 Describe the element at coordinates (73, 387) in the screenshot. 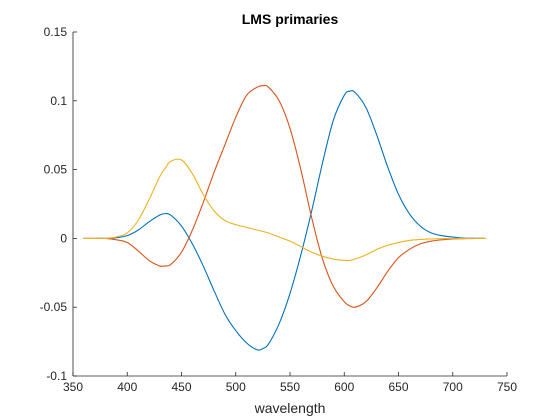

I see `x-tick-label: 350` at that location.